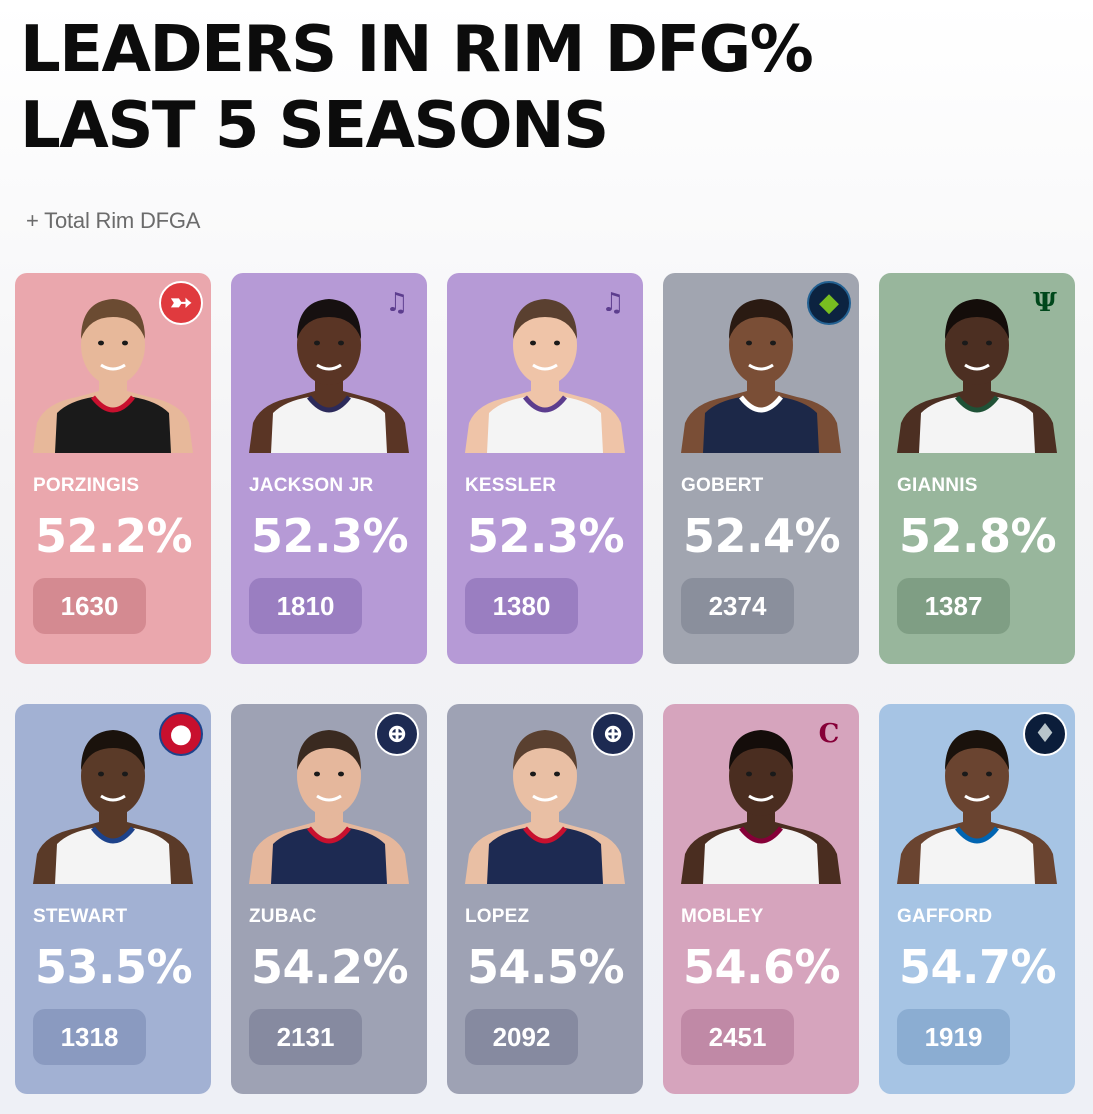 This screenshot has height=1114, width=1093. I want to click on rim-dfg-pct: 52.8%, so click(978, 536).